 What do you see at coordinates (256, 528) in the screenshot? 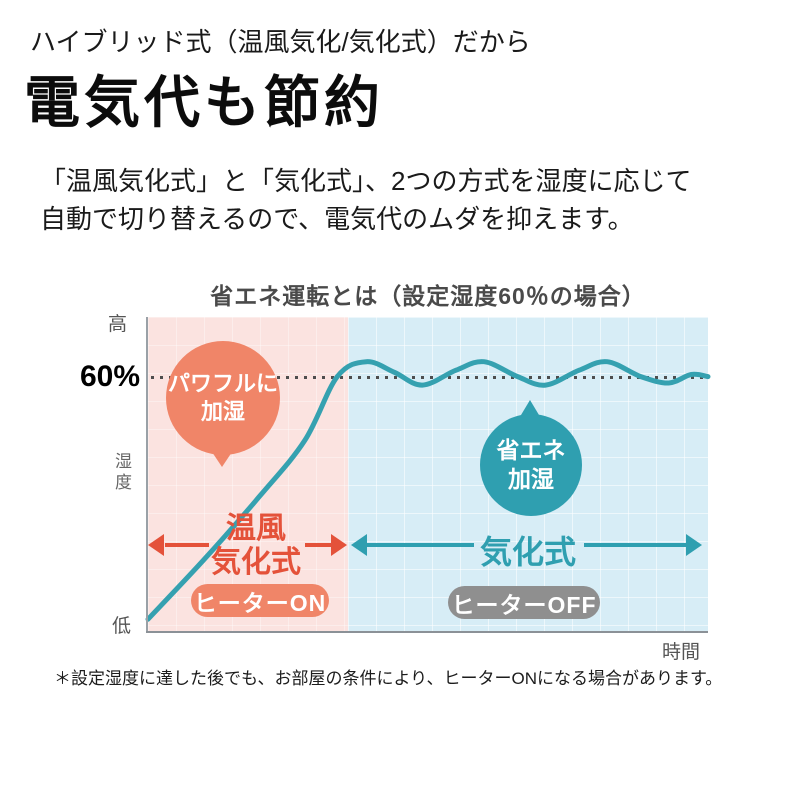
I see `heater-on-mode-line-1: 温風` at bounding box center [256, 528].